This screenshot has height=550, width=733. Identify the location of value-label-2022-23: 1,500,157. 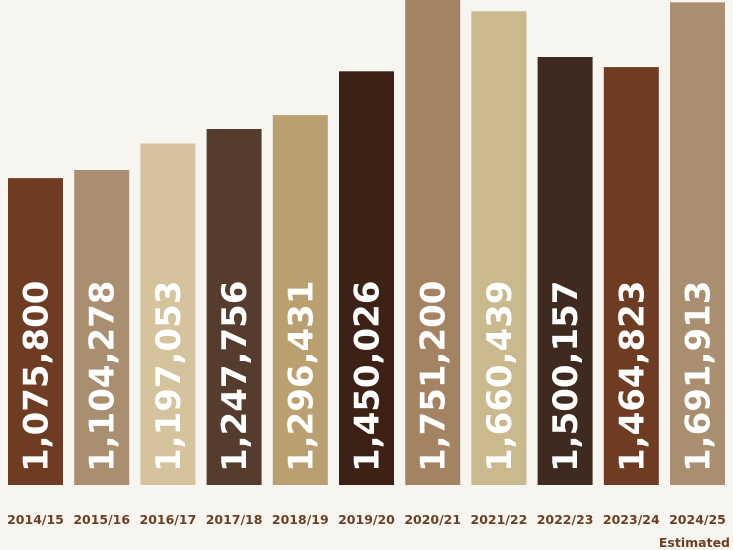
(566, 376).